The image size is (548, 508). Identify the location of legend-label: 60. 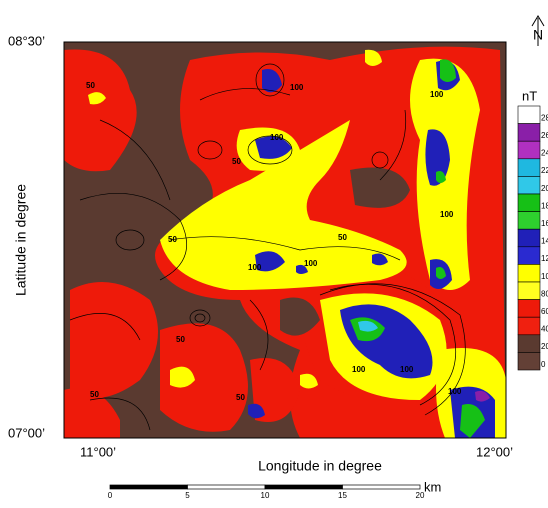
(544, 311).